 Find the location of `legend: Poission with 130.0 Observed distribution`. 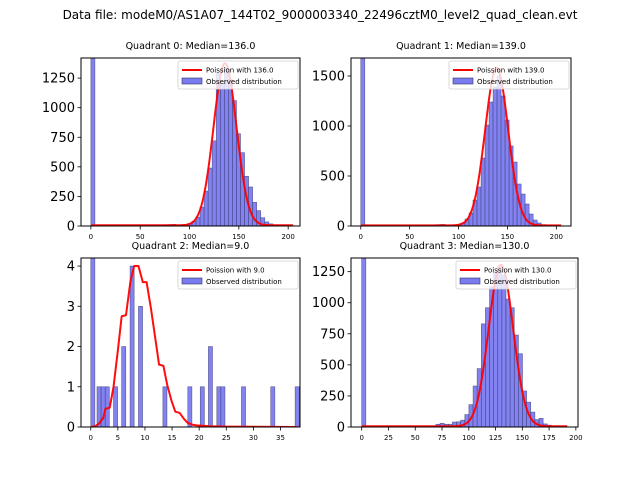

legend: Poission with 130.0 Observed distribution is located at coordinates (516, 275).